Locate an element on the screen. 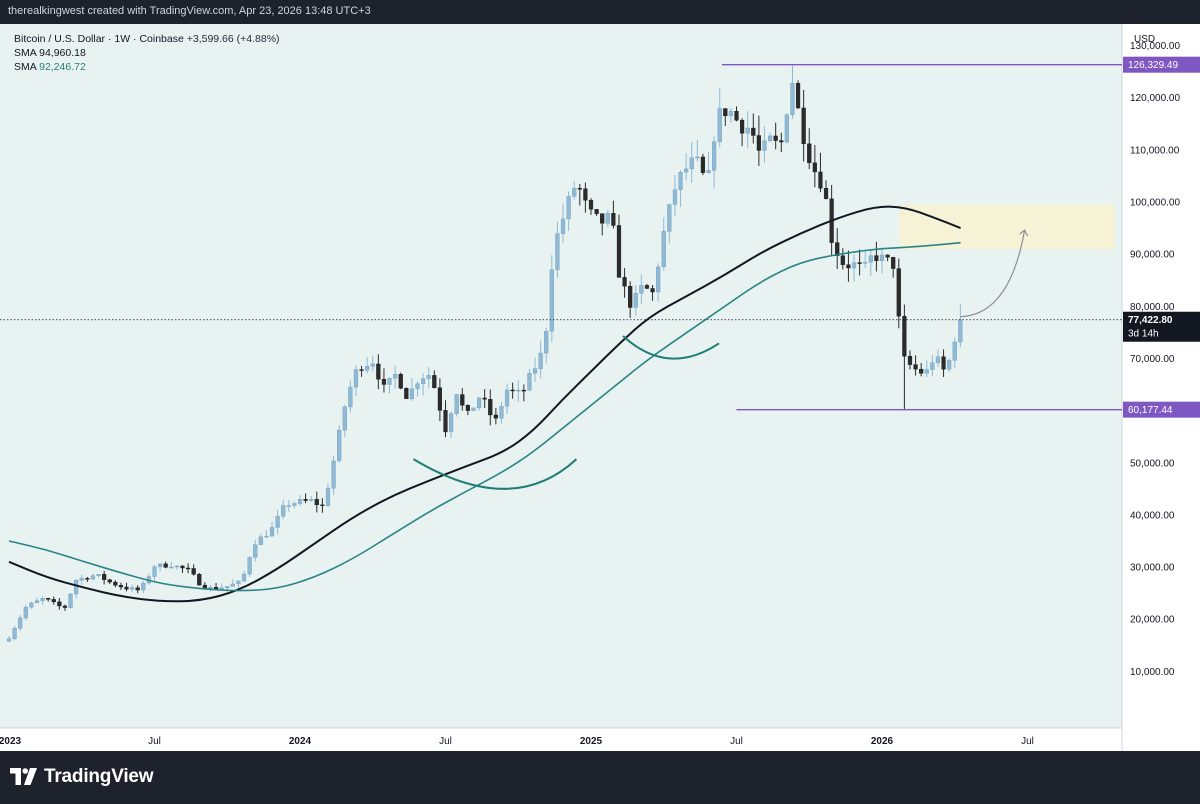 The height and width of the screenshot is (804, 1200). legend-symbol: Bitcoin / U.S. Dollar · 1W · Coinbase is located at coordinates (99, 39).